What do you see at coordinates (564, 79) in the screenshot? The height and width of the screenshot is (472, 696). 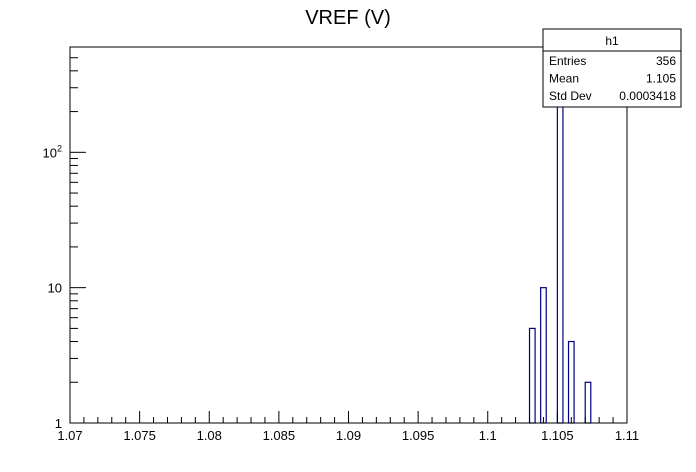 I see `stats-row-label: Mean` at bounding box center [564, 79].